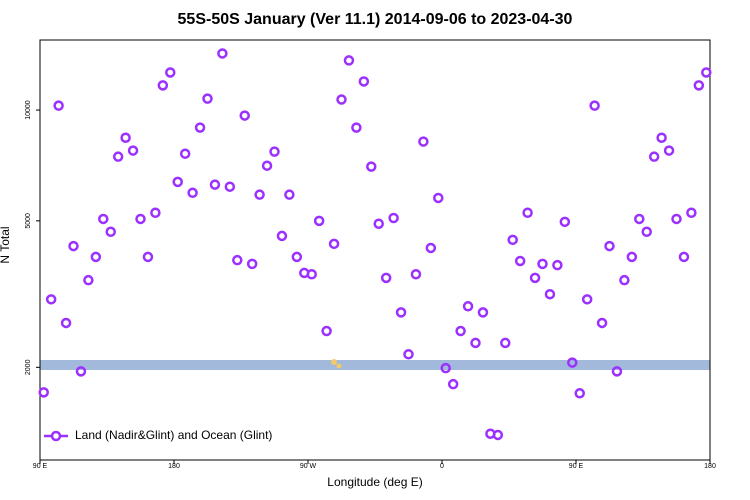 The image size is (750, 500). What do you see at coordinates (173, 435) in the screenshot?
I see `legend-label: Land (Nadir&Glint) and Ocean (Glint)` at bounding box center [173, 435].